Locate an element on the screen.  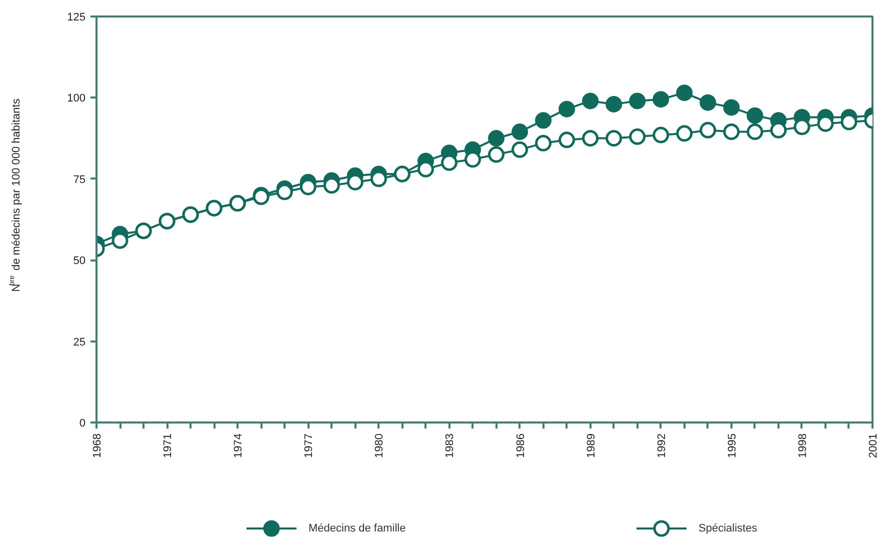
y-tick-label: 125 is located at coordinates (76, 18).